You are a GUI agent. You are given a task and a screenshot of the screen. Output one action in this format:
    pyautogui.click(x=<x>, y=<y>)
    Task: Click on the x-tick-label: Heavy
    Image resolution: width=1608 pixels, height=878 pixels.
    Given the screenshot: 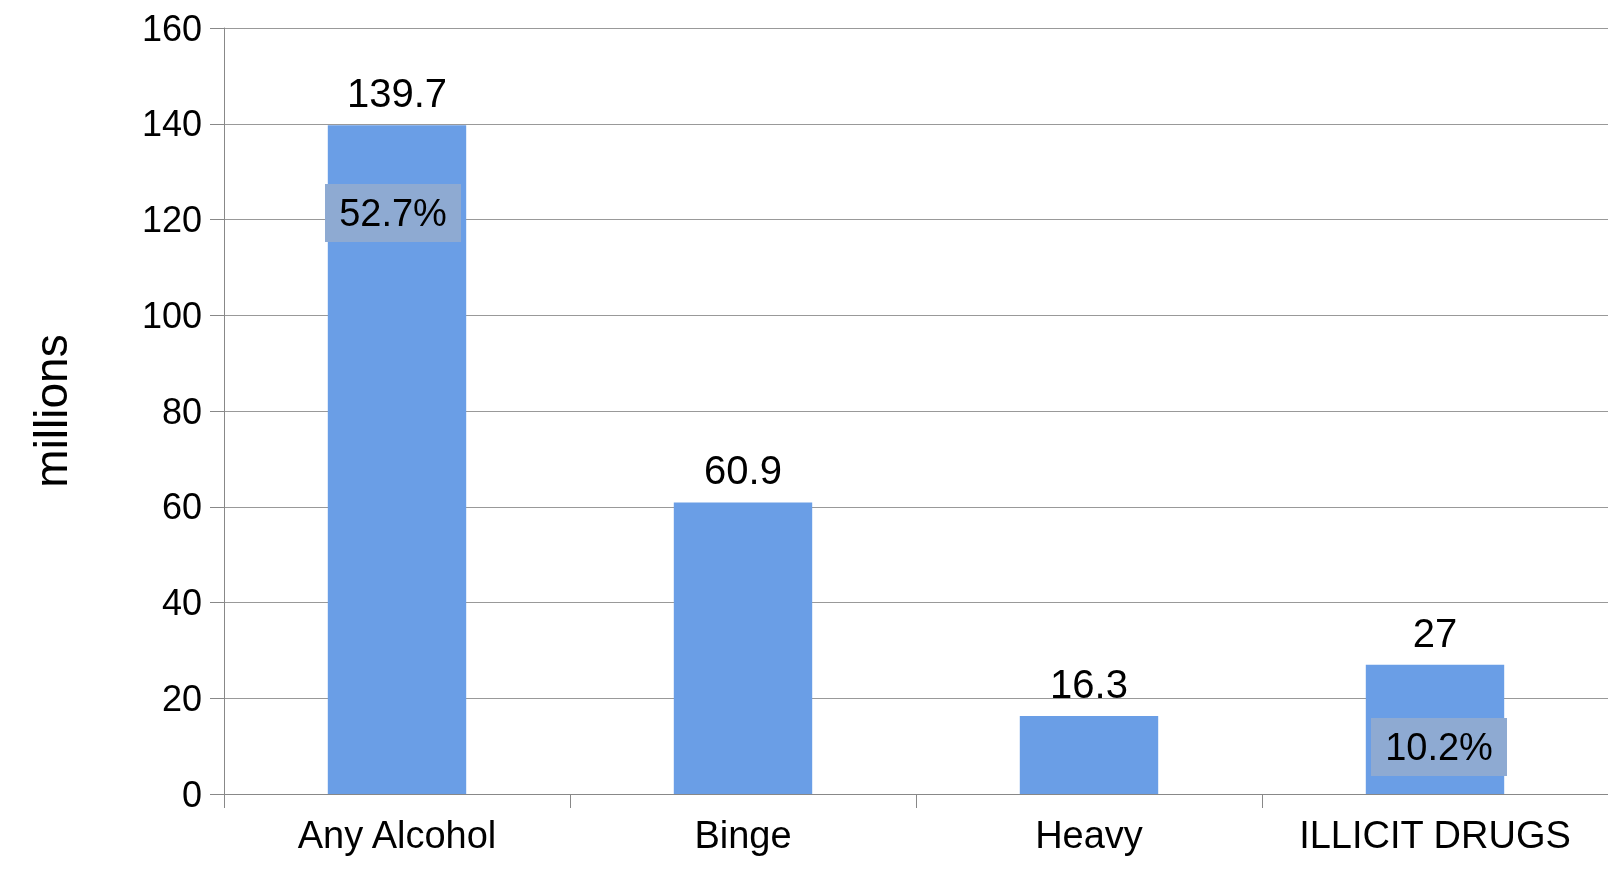 What is the action you would take?
    pyautogui.click(x=1089, y=835)
    